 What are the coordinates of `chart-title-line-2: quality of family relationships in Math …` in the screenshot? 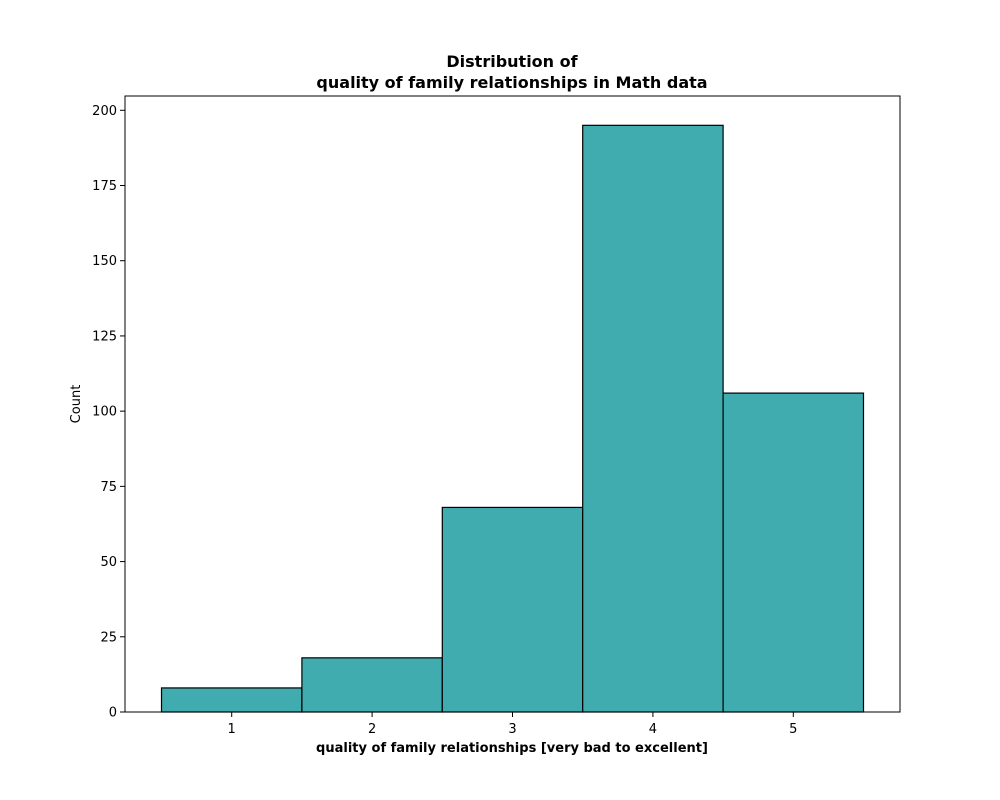 It's located at (511, 82).